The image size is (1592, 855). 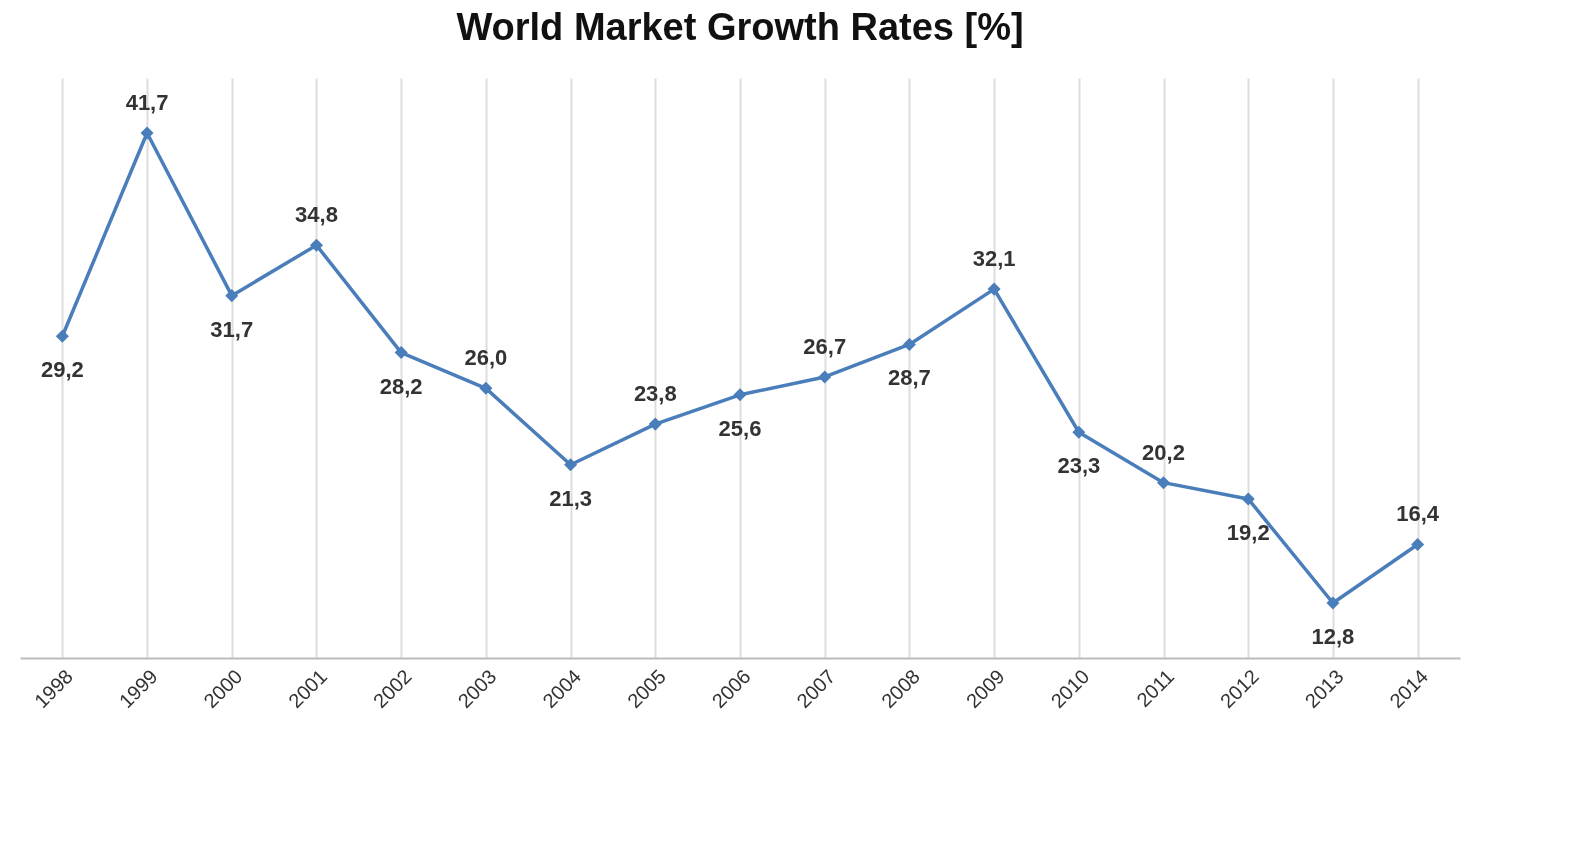 I want to click on data-label: 28,2, so click(x=401, y=386).